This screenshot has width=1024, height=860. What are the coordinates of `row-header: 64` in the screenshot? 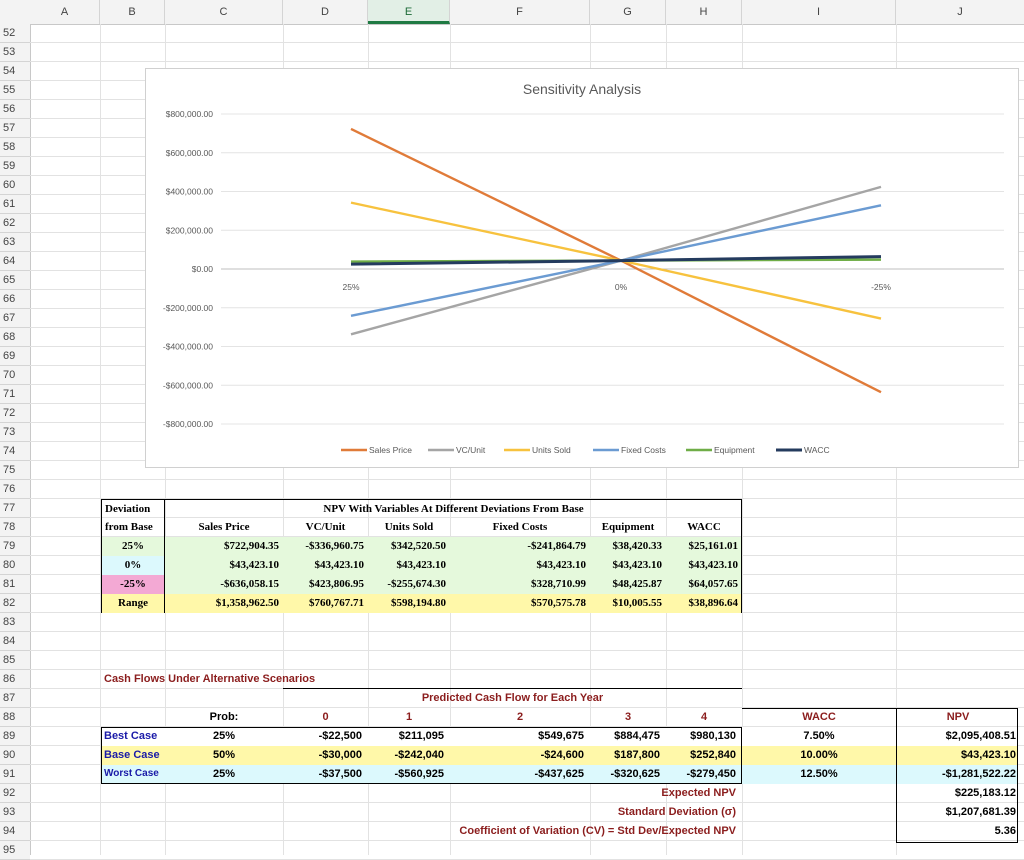 It's located at (15, 261).